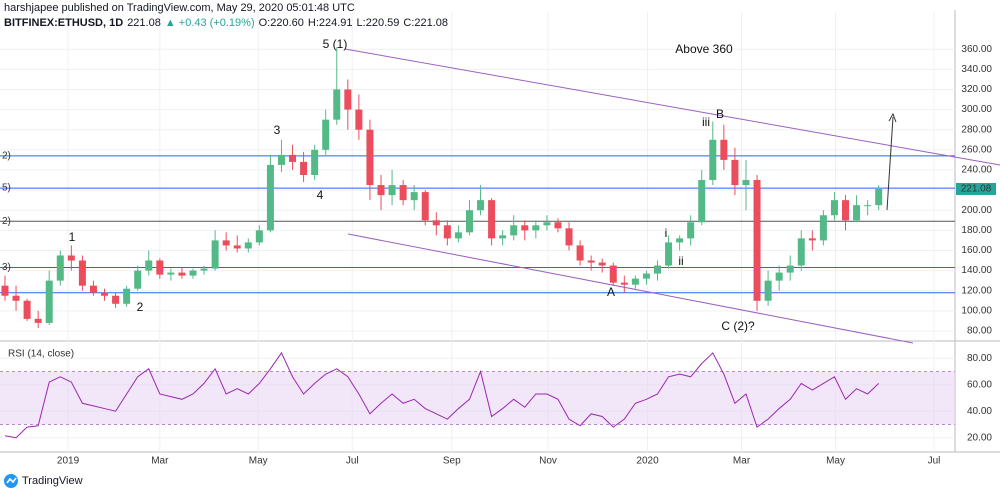 This screenshot has width=1000, height=493. I want to click on x-tick-label: 2020, so click(647, 461).